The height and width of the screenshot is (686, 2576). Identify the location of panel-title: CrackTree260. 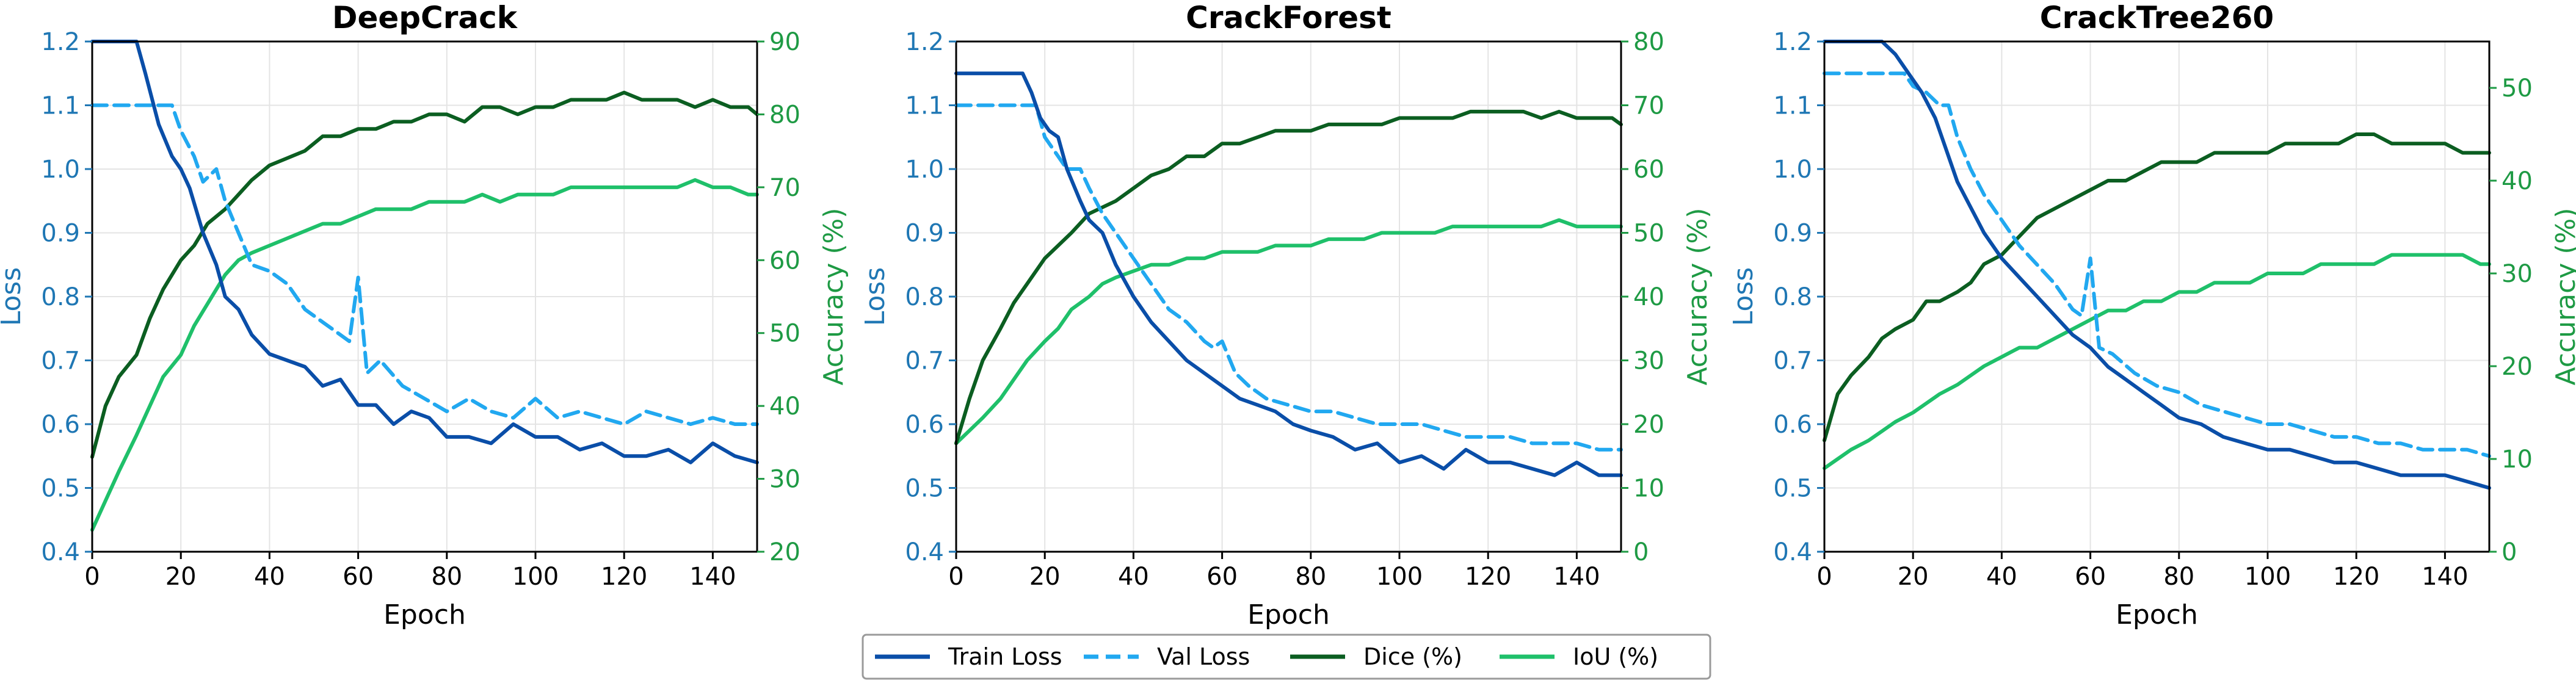
(2157, 17).